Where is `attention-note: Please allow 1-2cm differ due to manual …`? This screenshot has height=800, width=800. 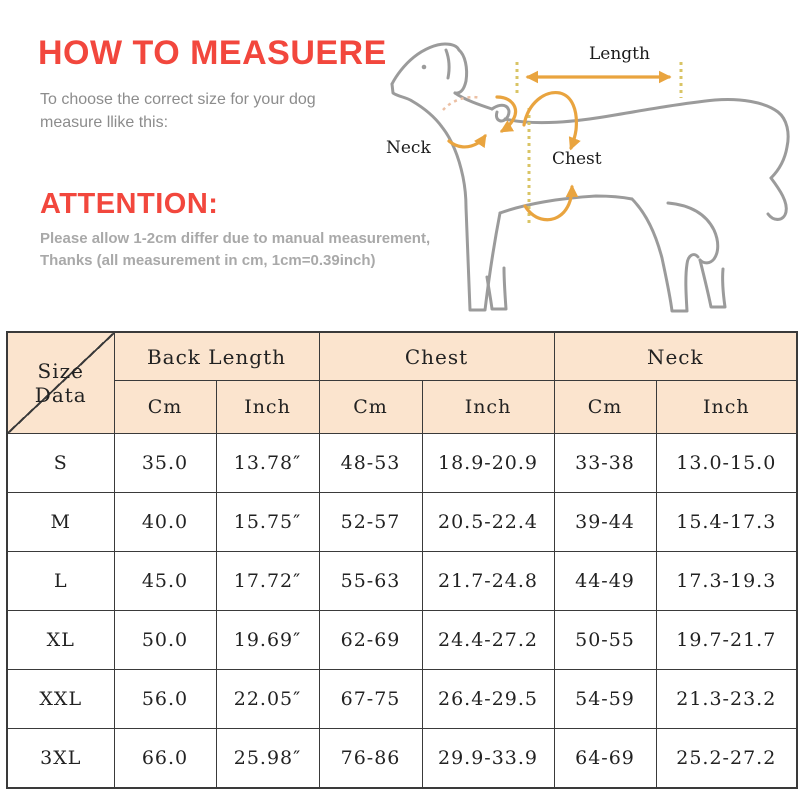
attention-note: Please allow 1-2cm differ due to manual … is located at coordinates (240, 250).